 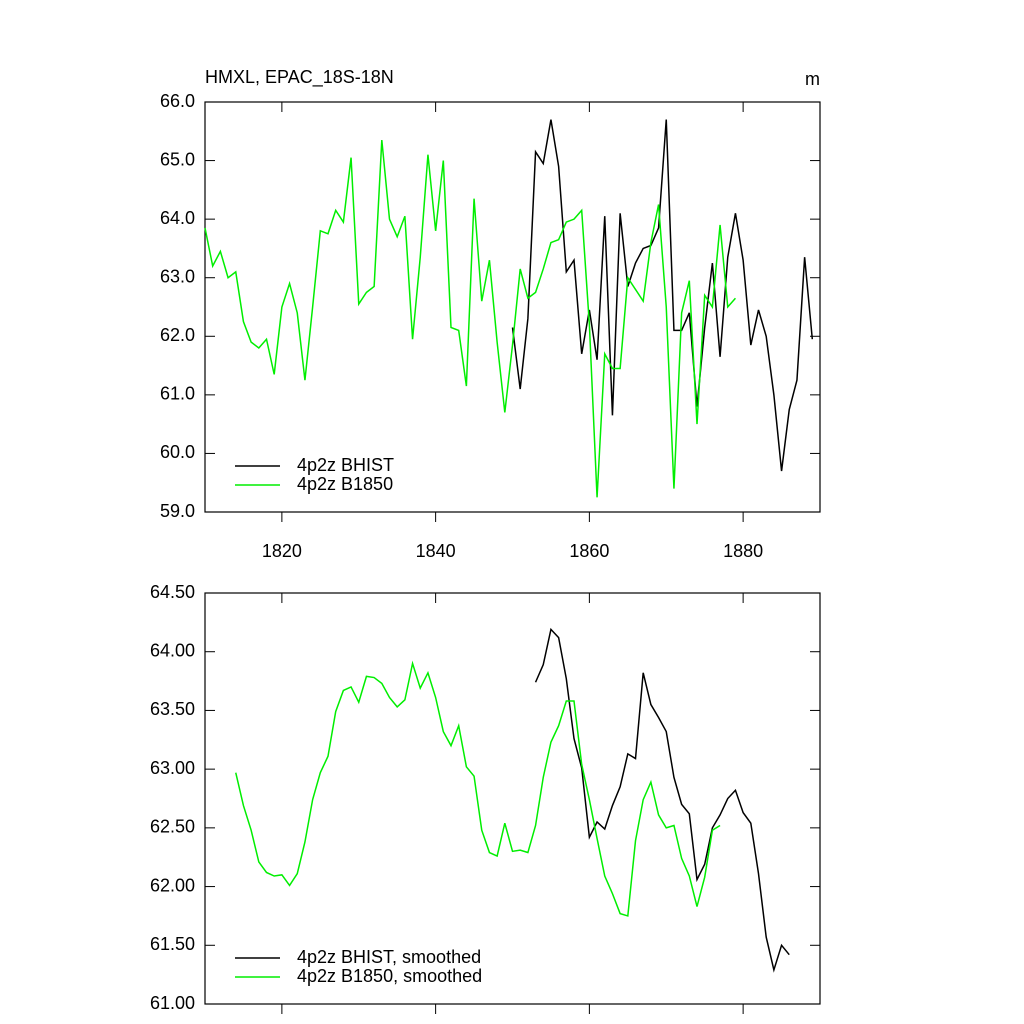 I want to click on y-tick-label: 62.50, so click(x=172, y=827).